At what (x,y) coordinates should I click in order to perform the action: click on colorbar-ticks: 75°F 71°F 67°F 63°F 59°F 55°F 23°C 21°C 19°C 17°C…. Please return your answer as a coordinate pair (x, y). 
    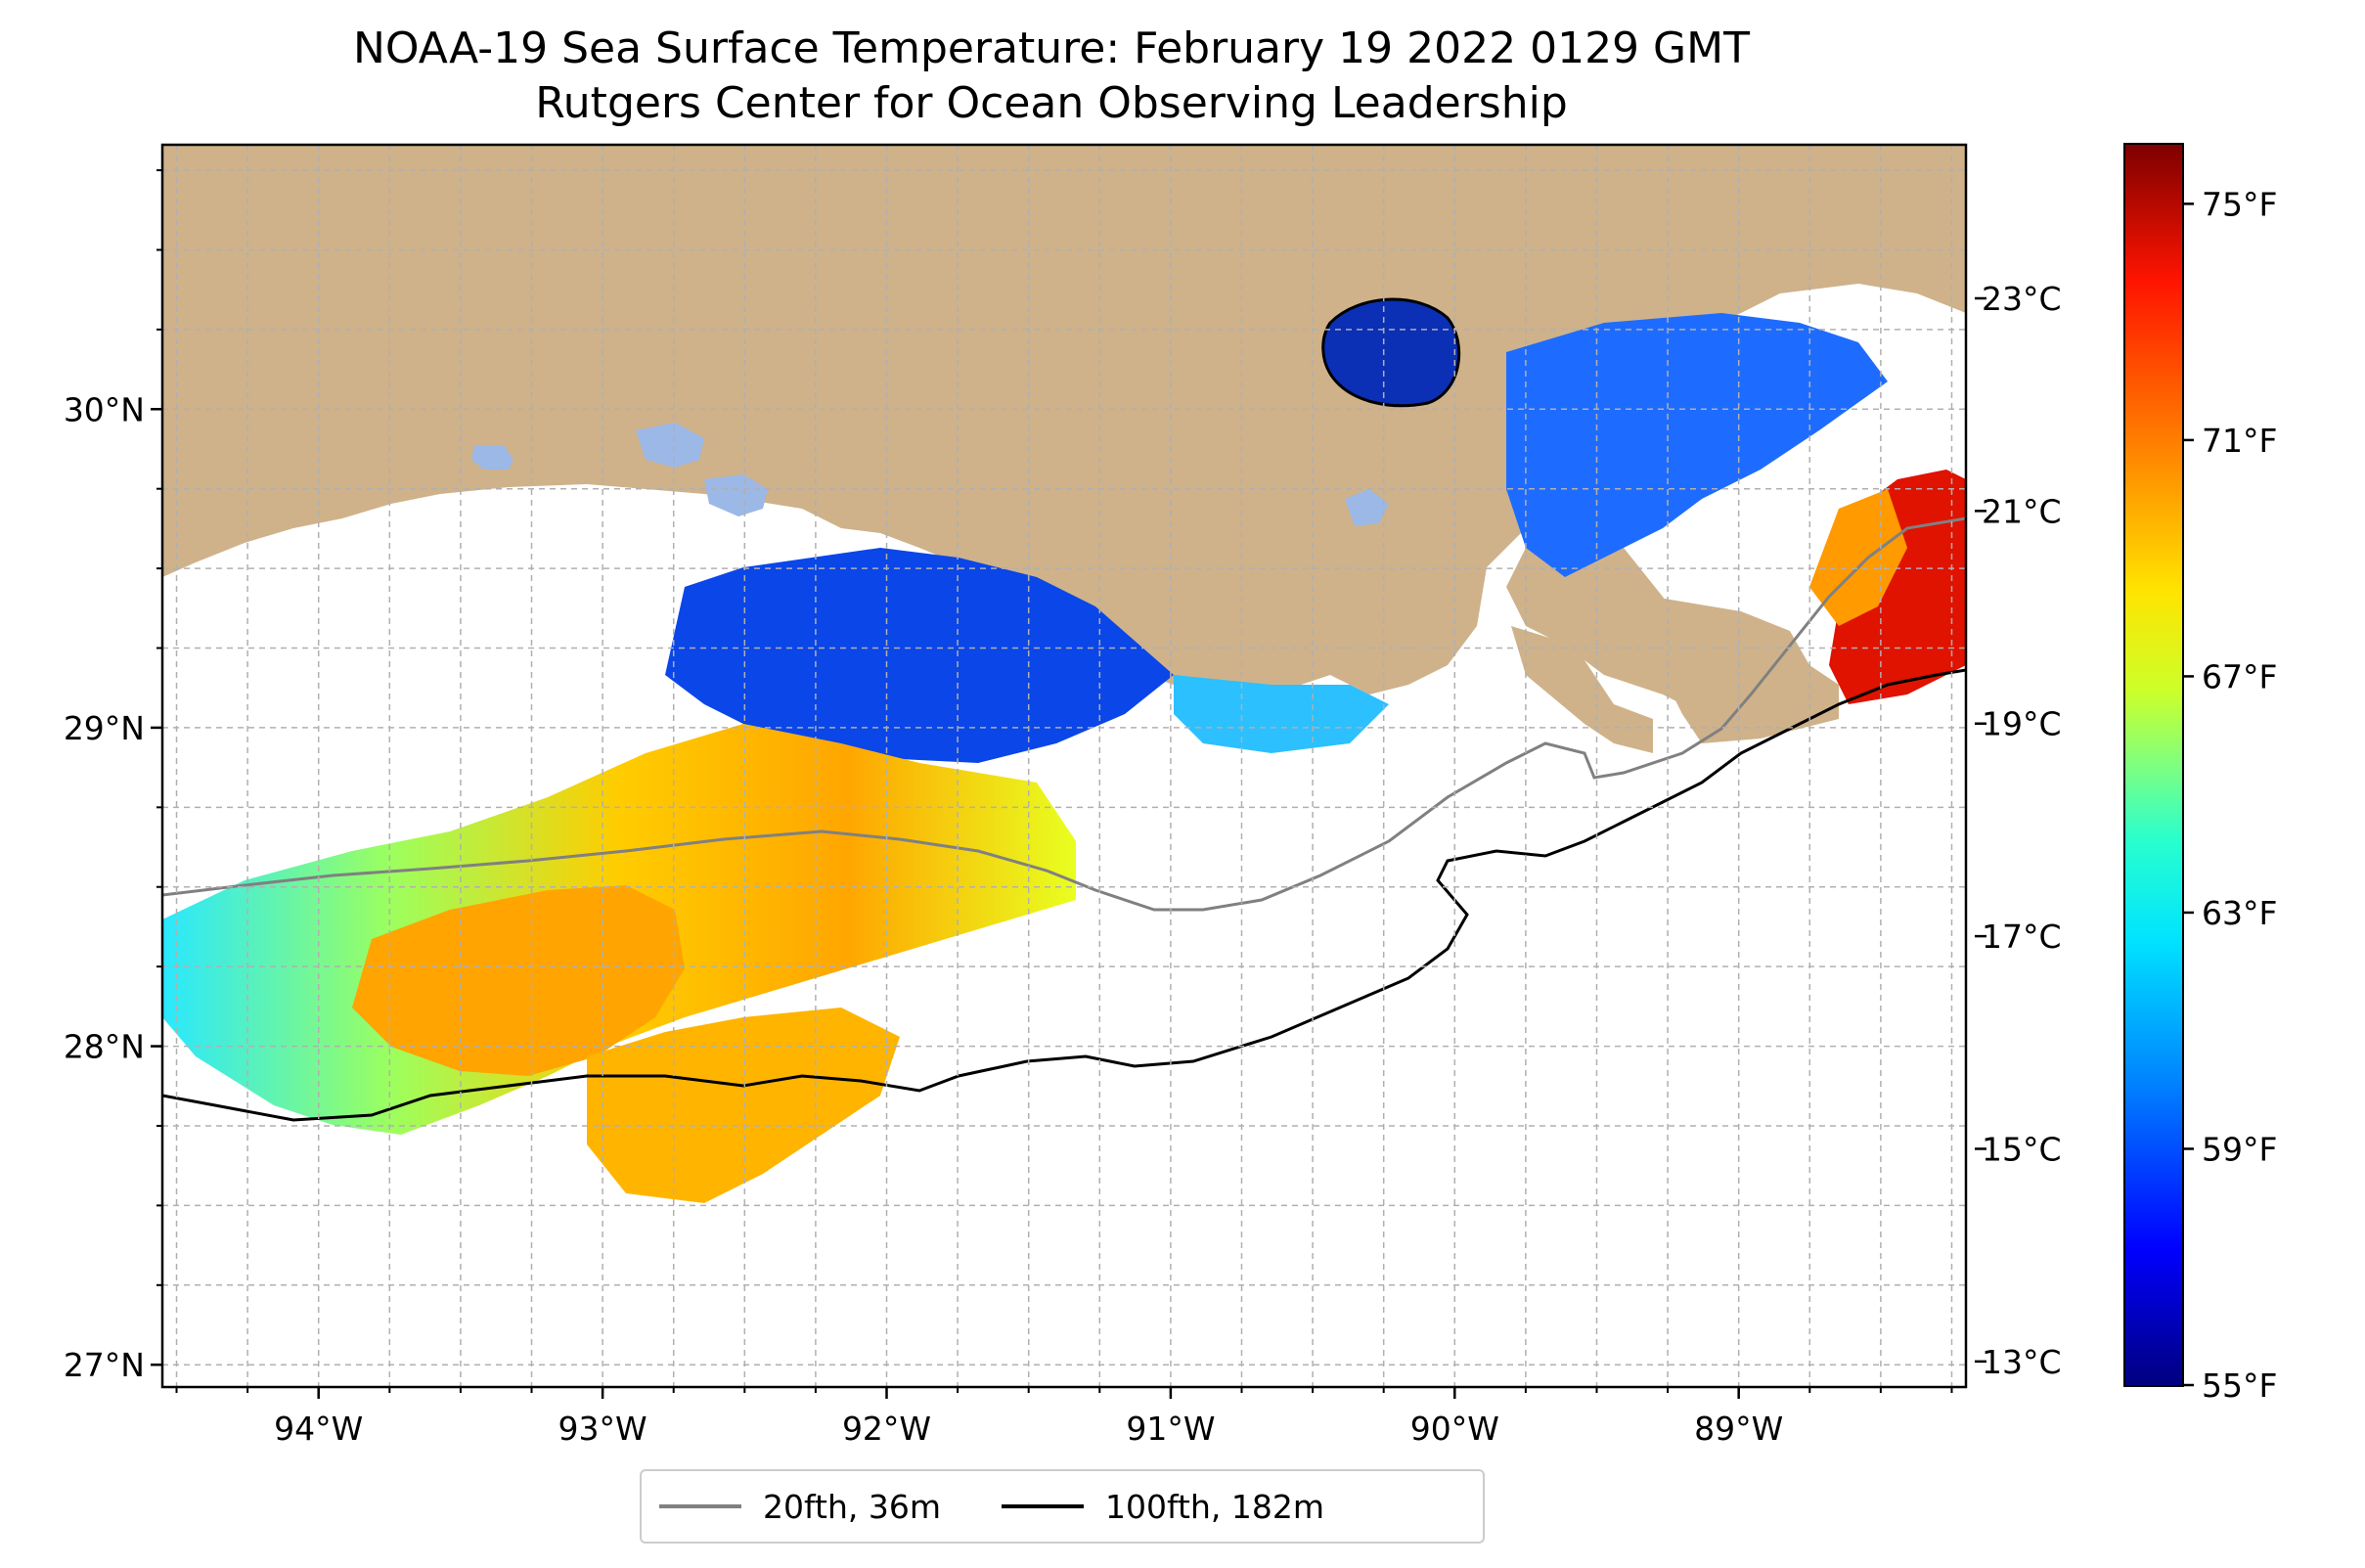
    Looking at the image, I should click on (2126, 795).